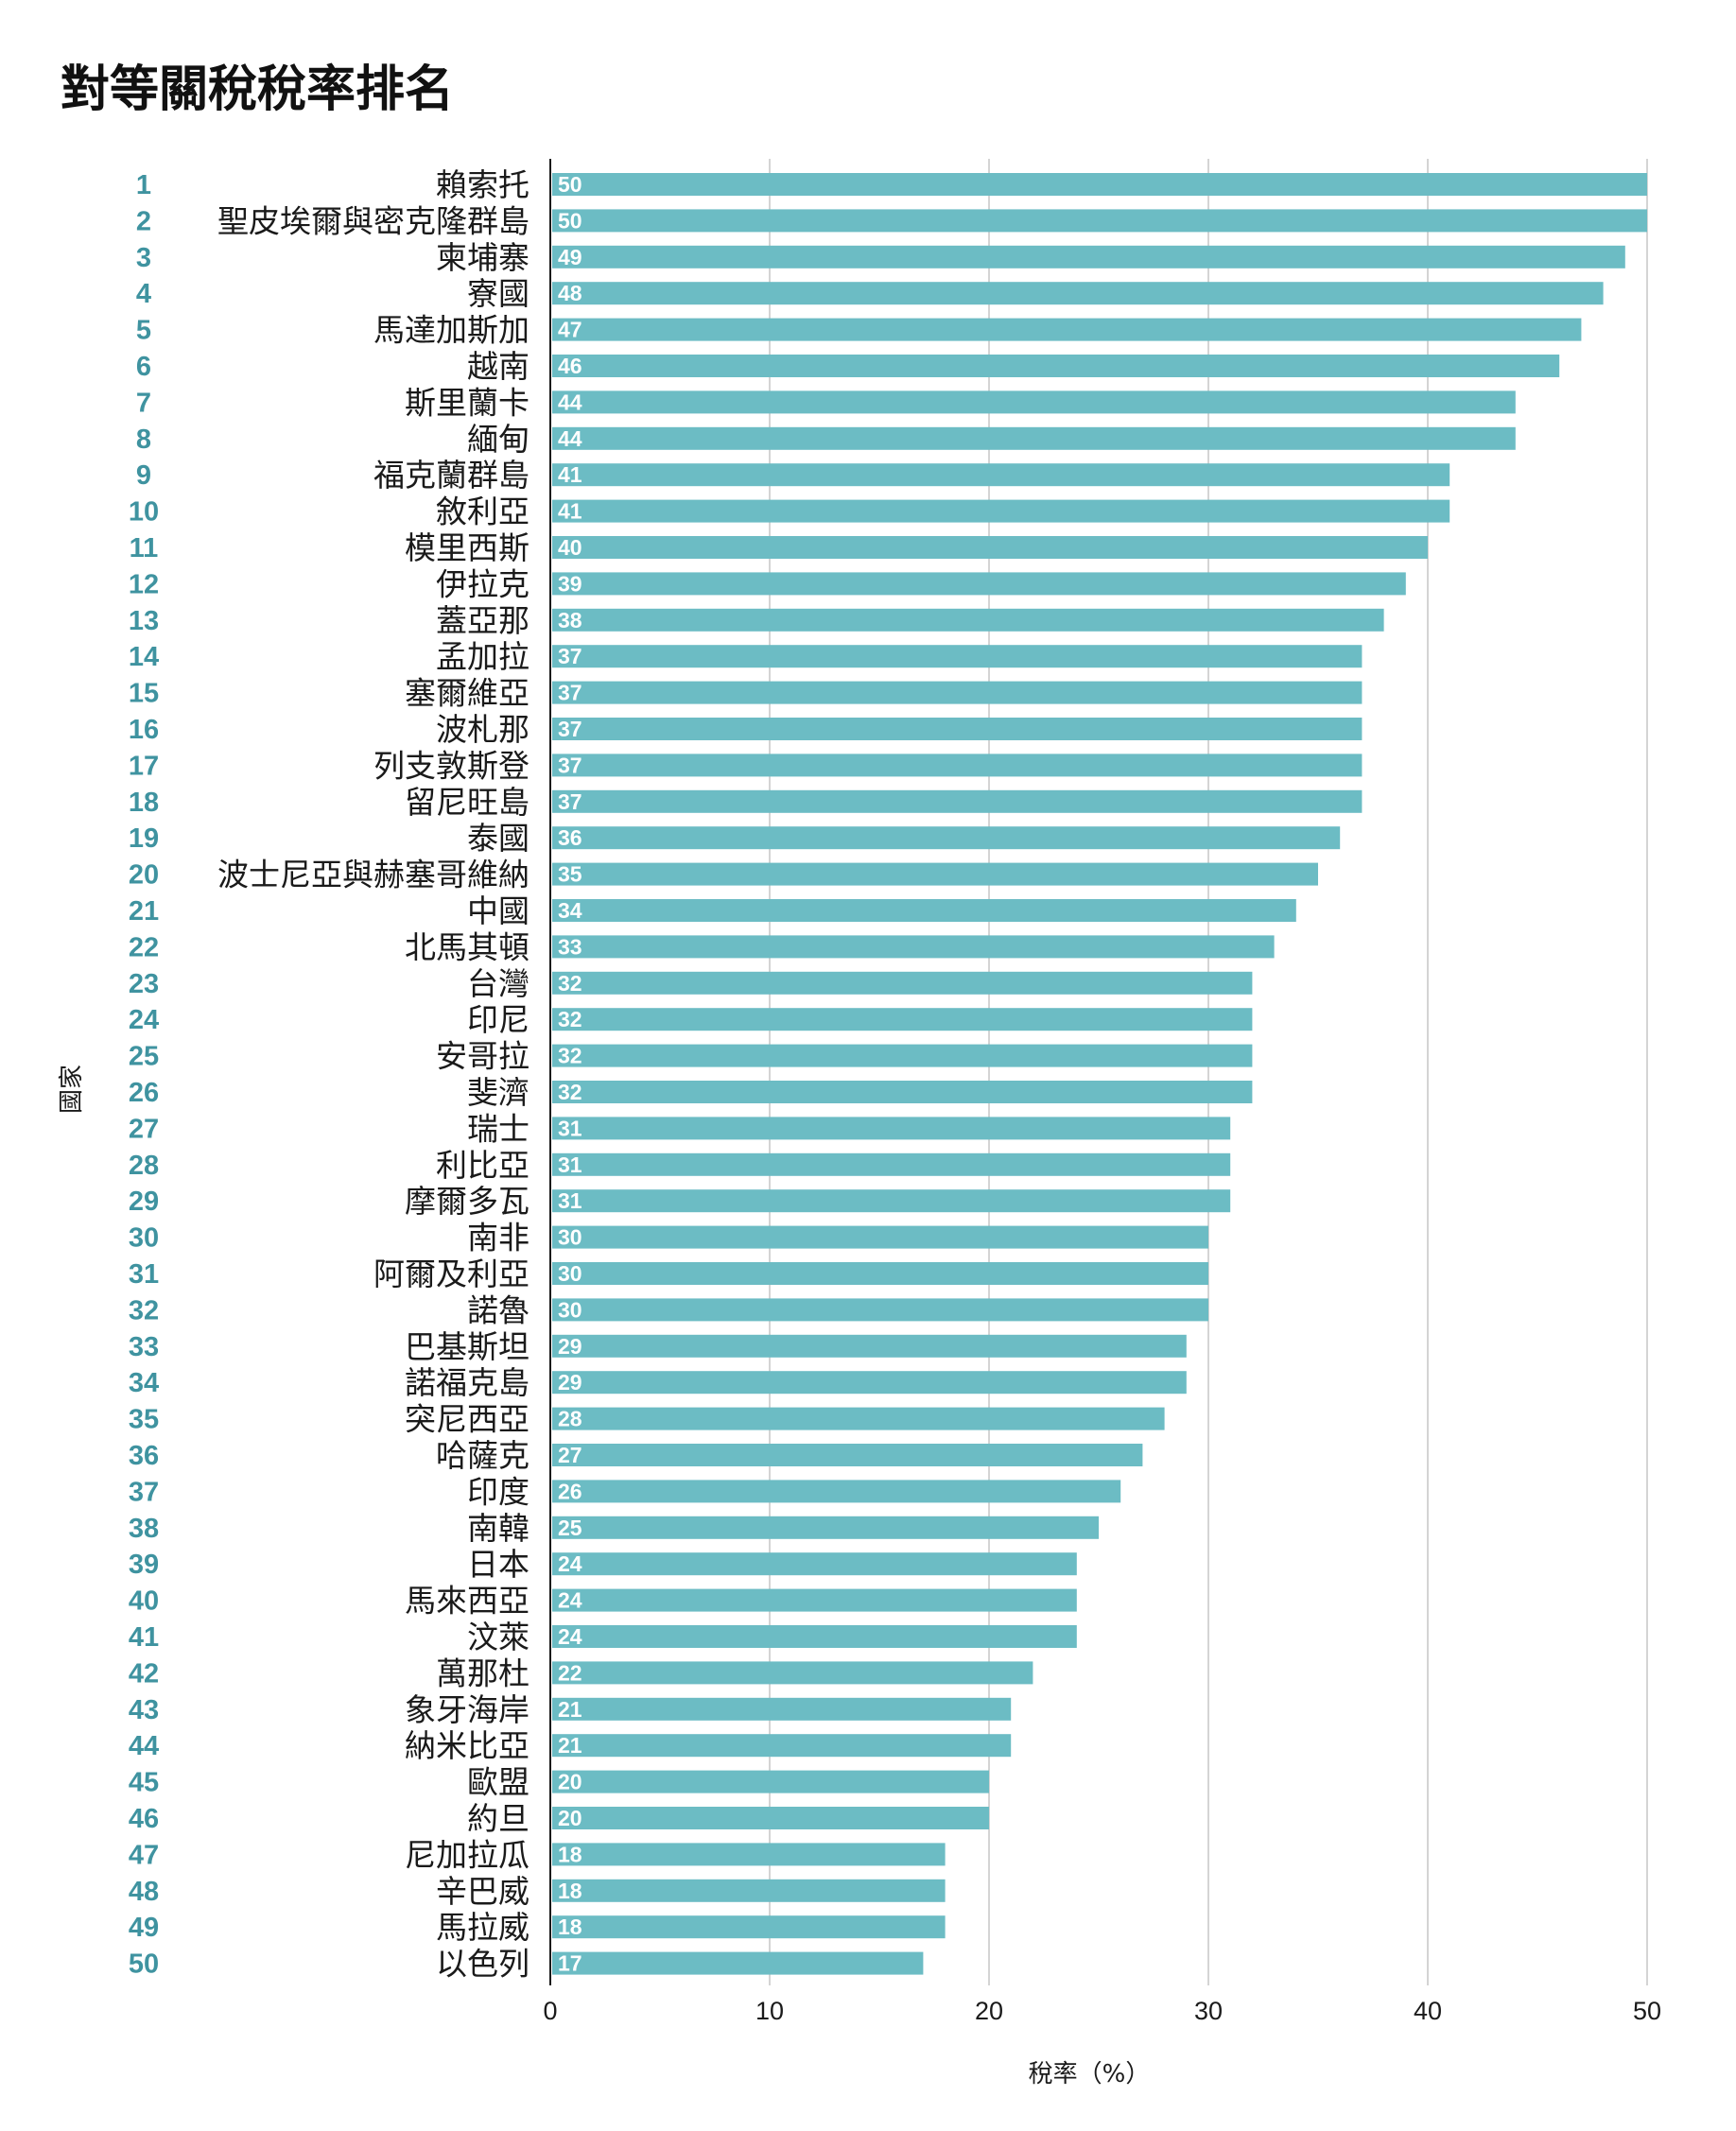 The width and height of the screenshot is (1736, 2131). I want to click on country-label-1: 賴索托, so click(482, 184).